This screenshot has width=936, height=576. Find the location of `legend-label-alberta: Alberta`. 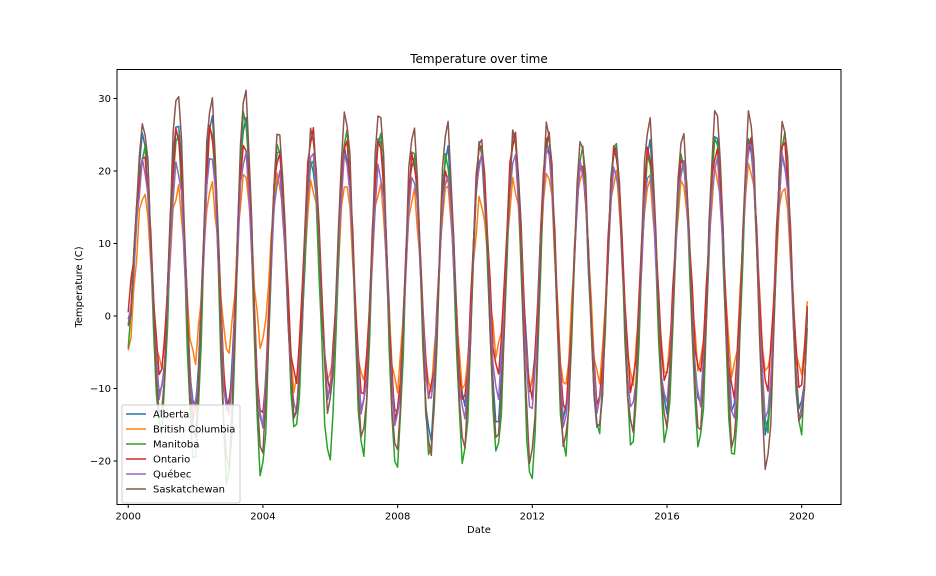

legend-label-alberta: Alberta is located at coordinates (171, 415).